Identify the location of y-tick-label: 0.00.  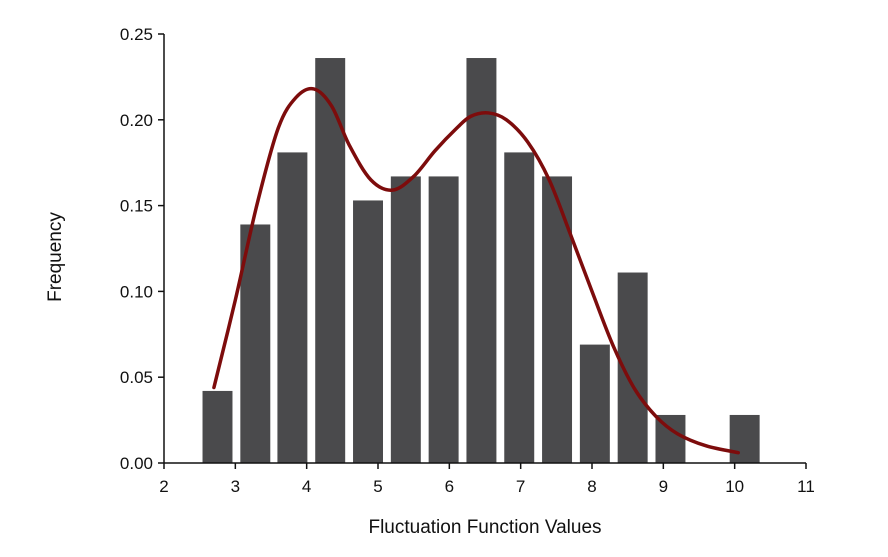
(136, 463).